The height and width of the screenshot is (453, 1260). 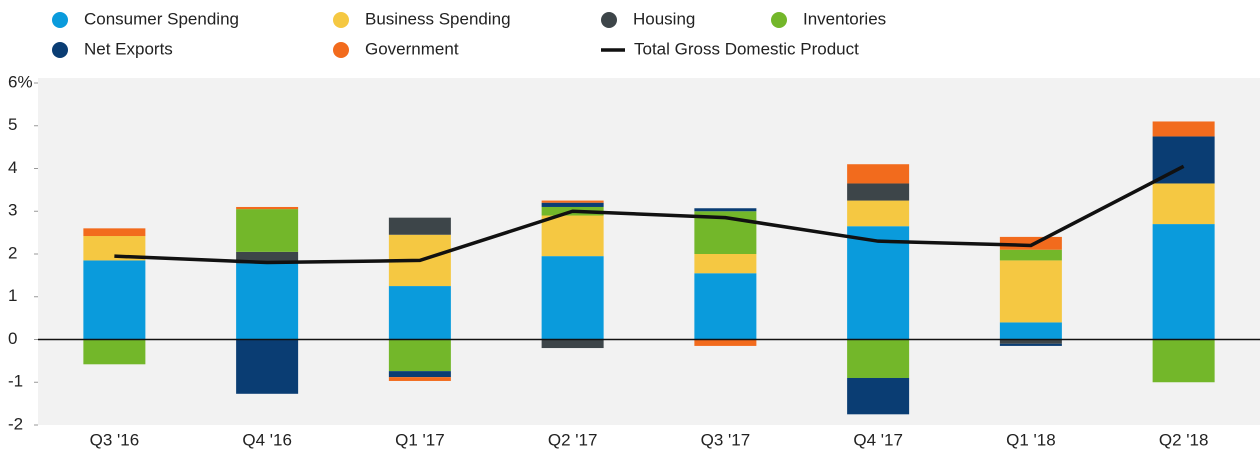 What do you see at coordinates (15, 423) in the screenshot?
I see `y-tick-label: -2` at bounding box center [15, 423].